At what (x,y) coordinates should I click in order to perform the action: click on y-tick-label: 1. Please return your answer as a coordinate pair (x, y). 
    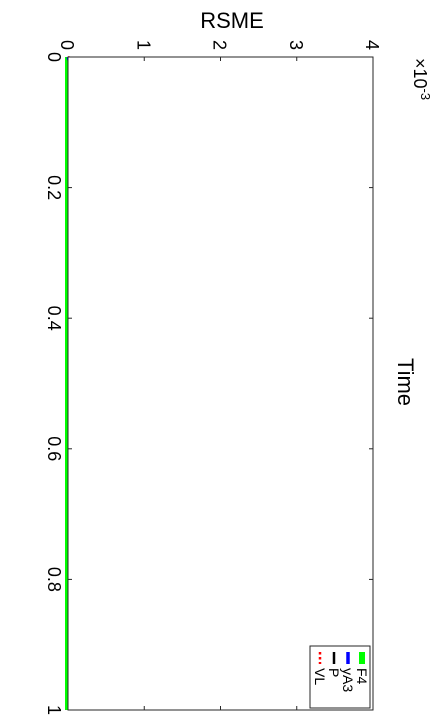
    Looking at the image, I should click on (143, 45).